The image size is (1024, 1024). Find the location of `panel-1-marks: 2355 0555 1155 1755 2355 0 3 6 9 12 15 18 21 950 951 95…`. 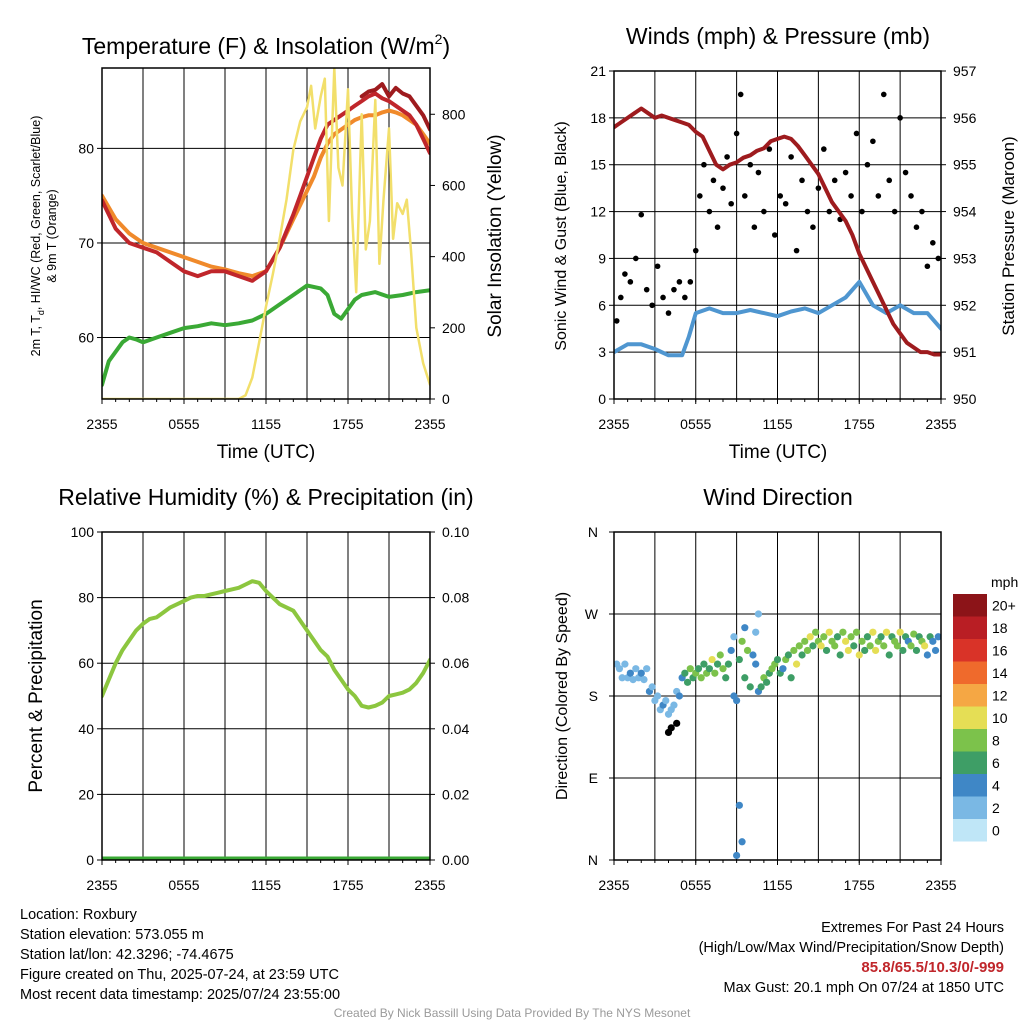

panel-1-marks: 2355 0555 1155 1755 2355 0 3 6 9 12 15 18 21 950 951 95… is located at coordinates (783, 247).